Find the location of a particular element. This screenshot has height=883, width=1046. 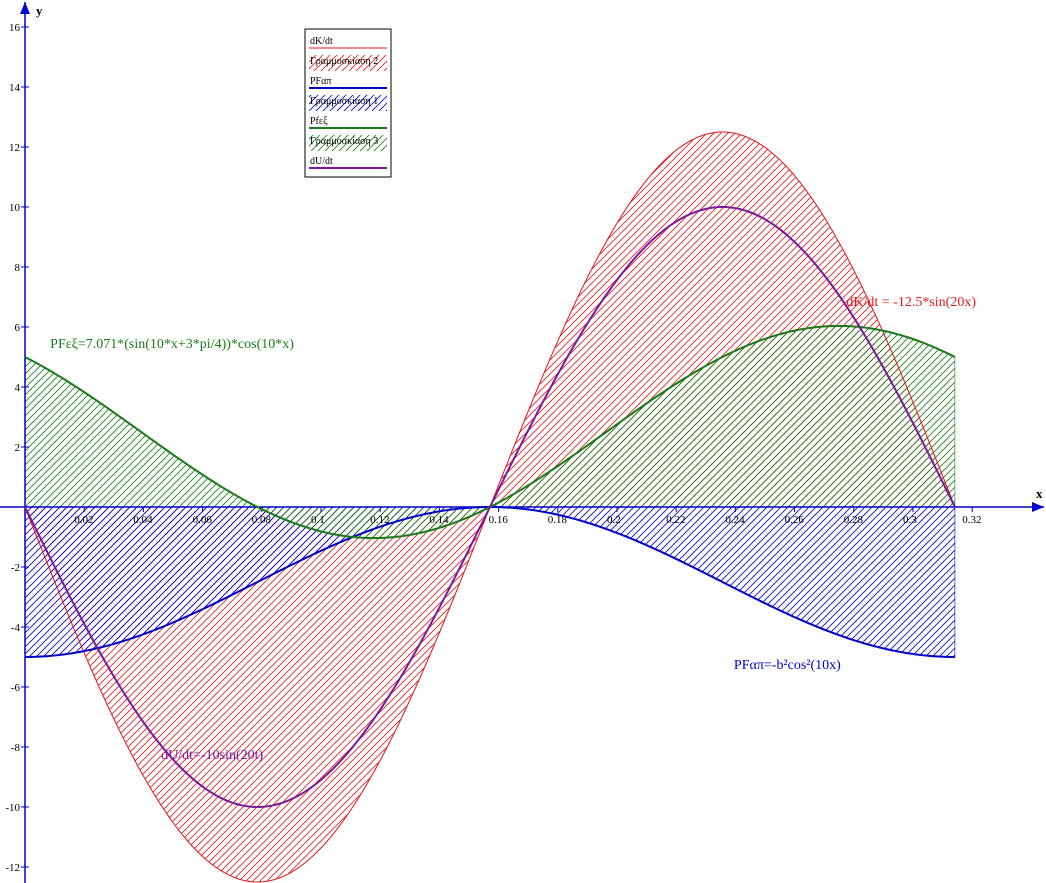

x-tick-label: 0.14 is located at coordinates (439, 520).